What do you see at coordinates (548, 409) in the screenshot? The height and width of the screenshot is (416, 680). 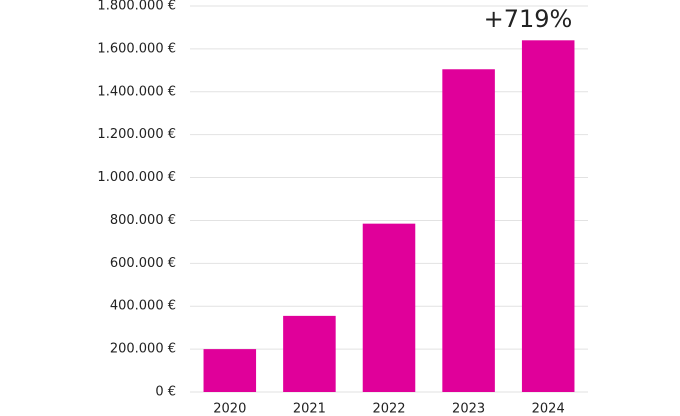 I see `x-tick-label: 2024` at bounding box center [548, 409].